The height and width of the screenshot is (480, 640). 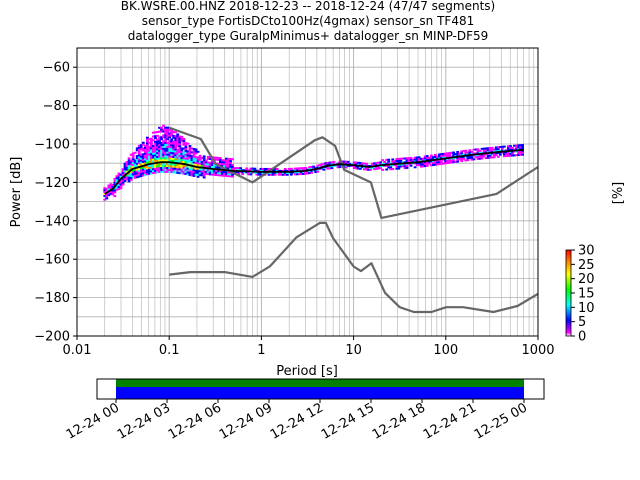 I want to click on x-tick-label: 1000, so click(x=537, y=350).